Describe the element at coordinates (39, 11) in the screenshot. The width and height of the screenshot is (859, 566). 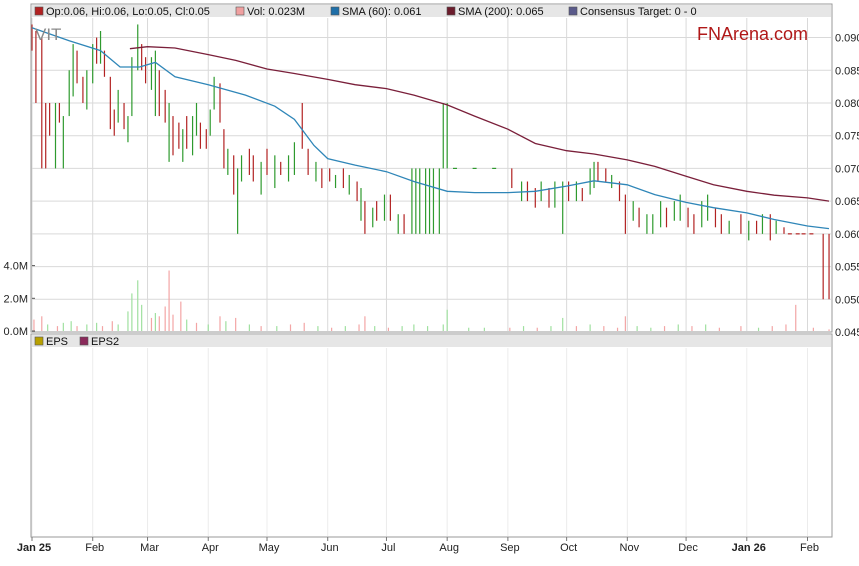
I see `legend-swatch-ohlc` at that location.